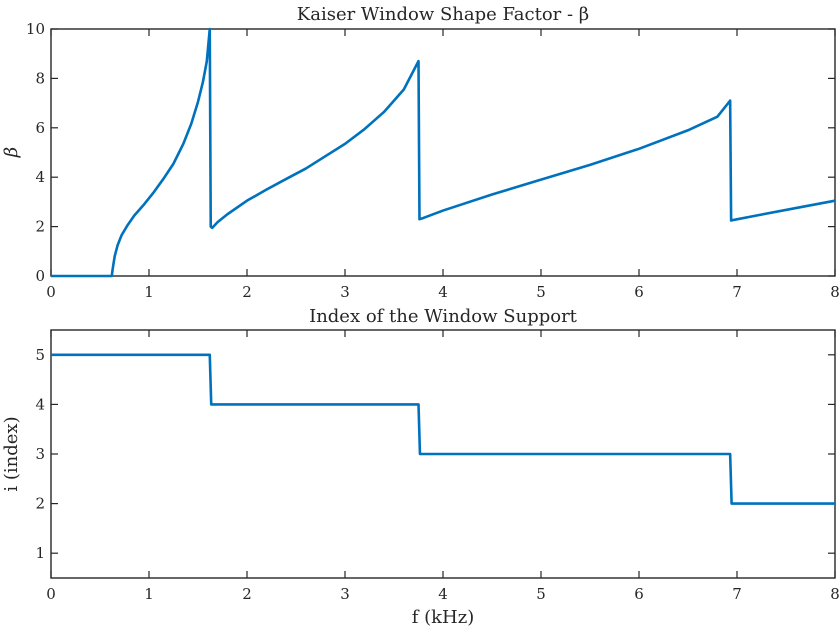  Describe the element at coordinates (40, 454) in the screenshot. I see `y-tick-label: 3` at that location.